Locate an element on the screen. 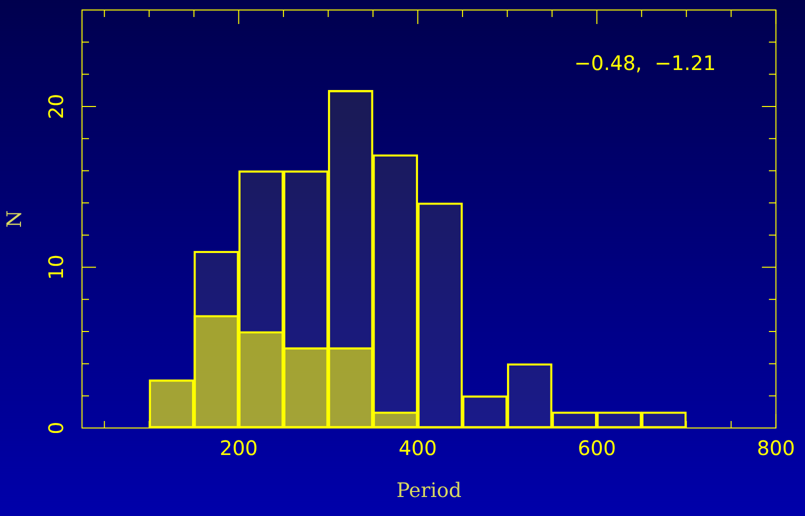 This screenshot has height=516, width=805. annotation: −0.48, −1.21 is located at coordinates (645, 63).